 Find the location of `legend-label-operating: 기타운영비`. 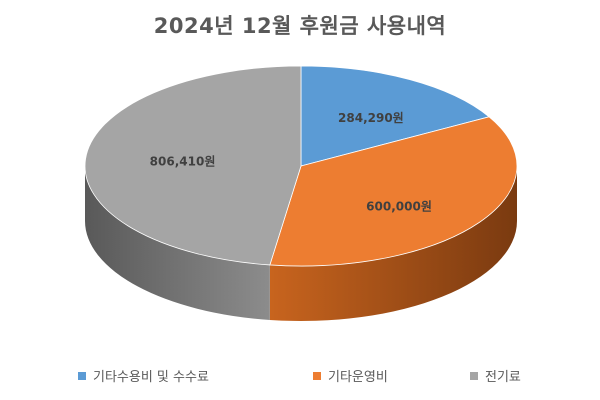

legend-label-operating: 기타운영비 is located at coordinates (358, 377).